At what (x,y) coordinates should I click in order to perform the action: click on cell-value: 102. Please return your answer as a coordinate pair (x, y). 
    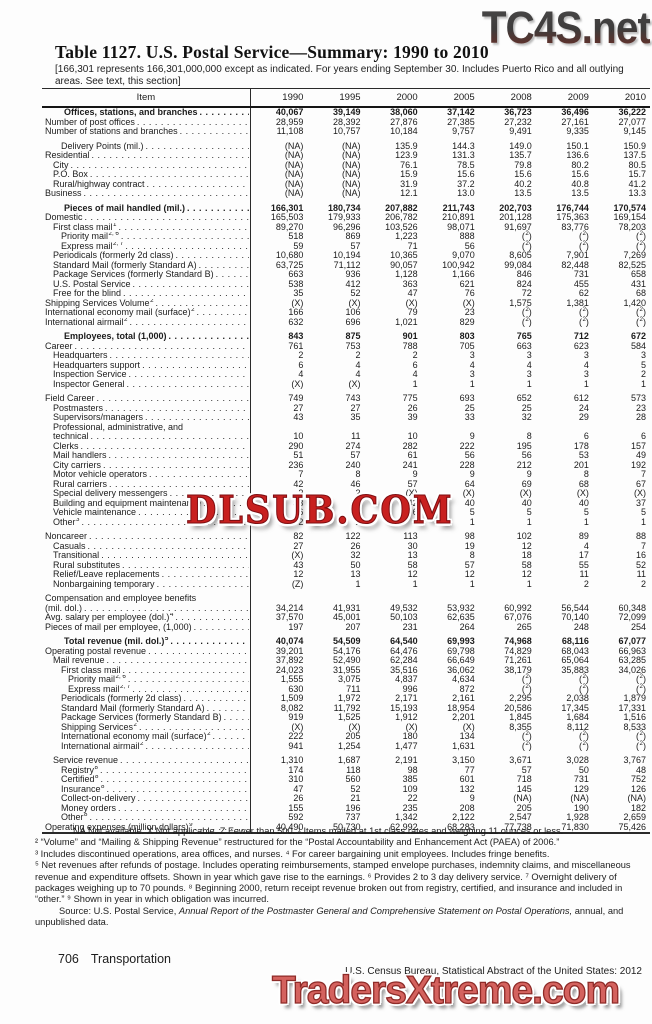
    Looking at the image, I should click on (524, 536).